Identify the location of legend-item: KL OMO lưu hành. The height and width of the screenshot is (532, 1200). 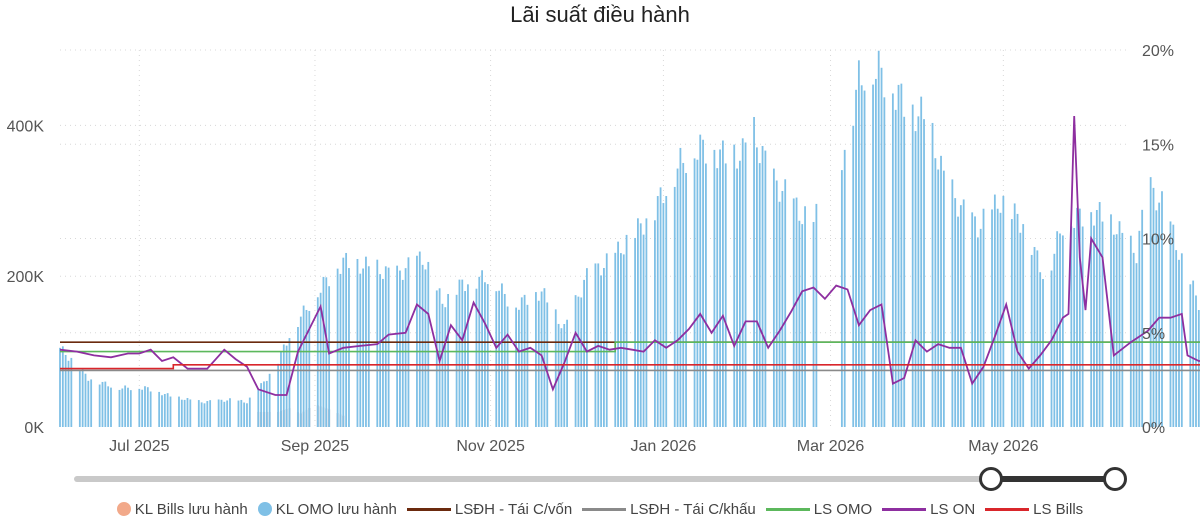
(327, 509).